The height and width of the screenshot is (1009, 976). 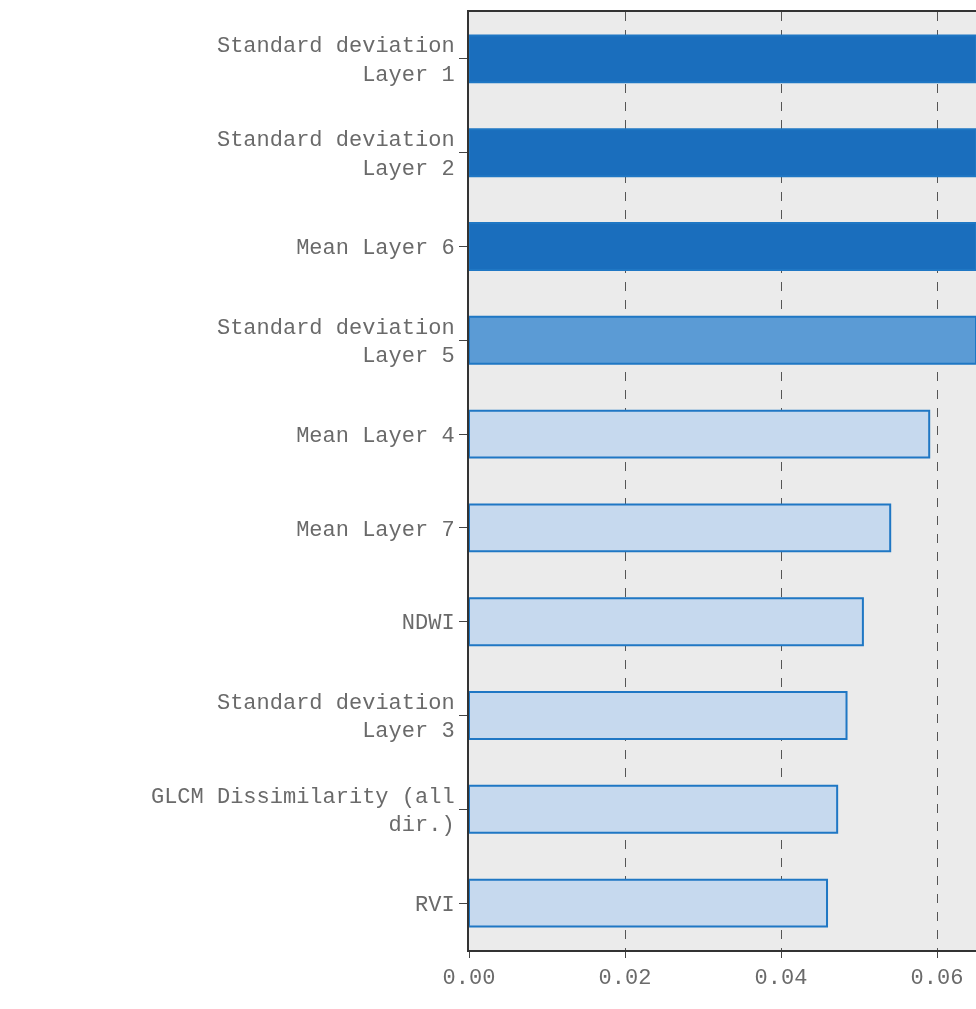 I want to click on y-tick-label: Standard deviation Layer 2, so click(x=335, y=155).